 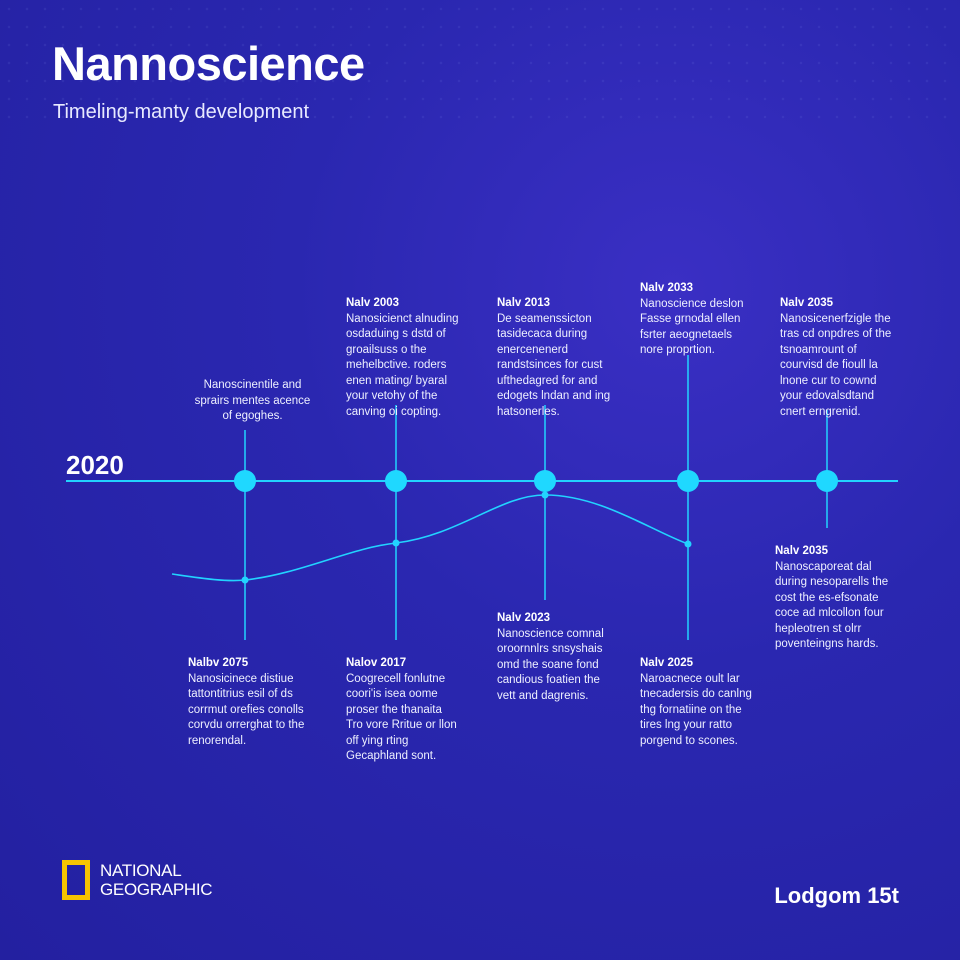 I want to click on background-dots, so click(x=480, y=60).